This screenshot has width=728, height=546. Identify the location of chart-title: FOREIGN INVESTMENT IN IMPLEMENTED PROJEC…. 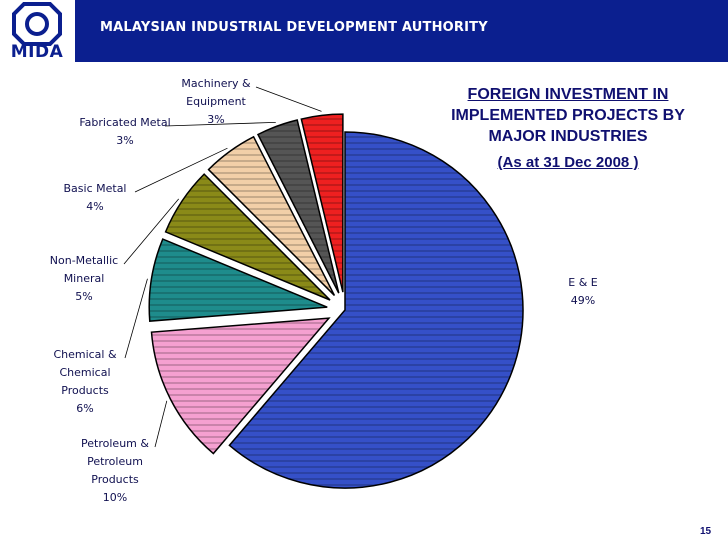
(568, 115).